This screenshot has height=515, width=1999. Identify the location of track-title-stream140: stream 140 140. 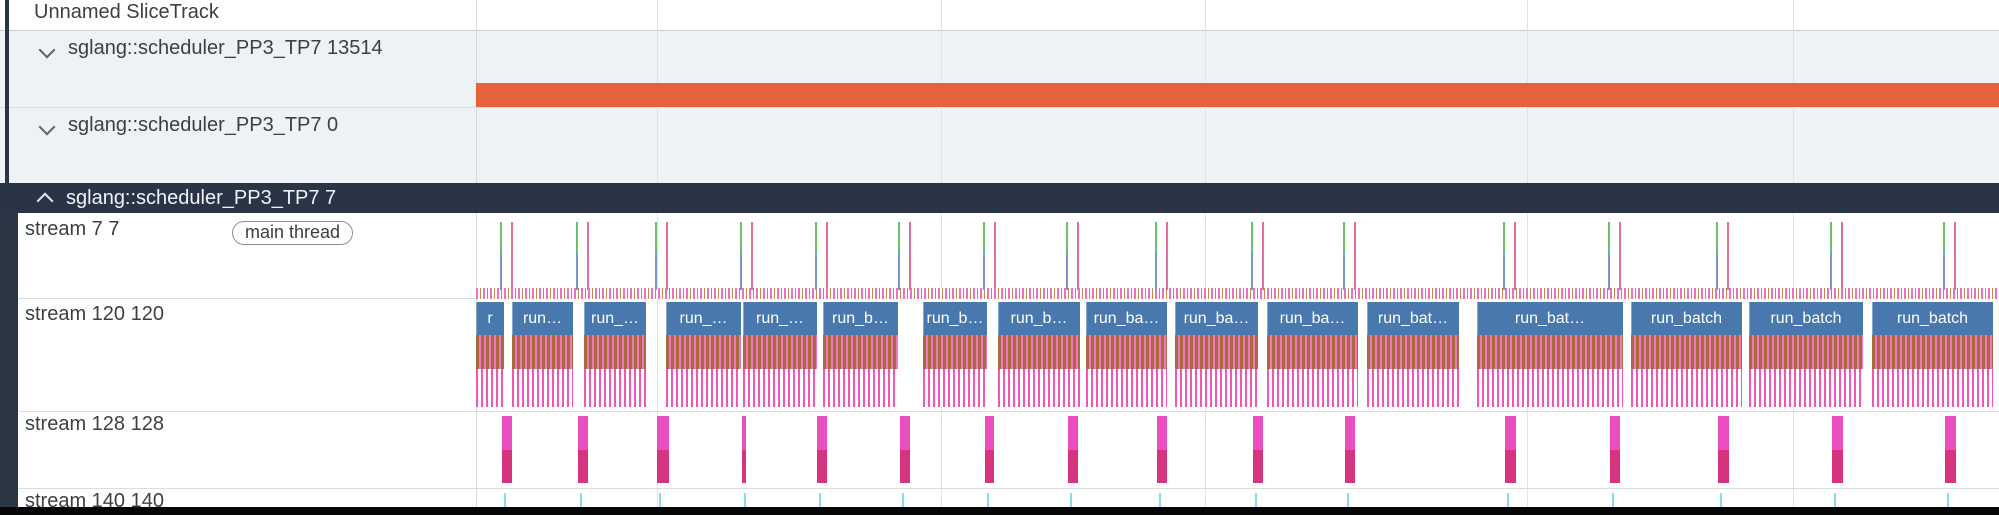
(94, 501).